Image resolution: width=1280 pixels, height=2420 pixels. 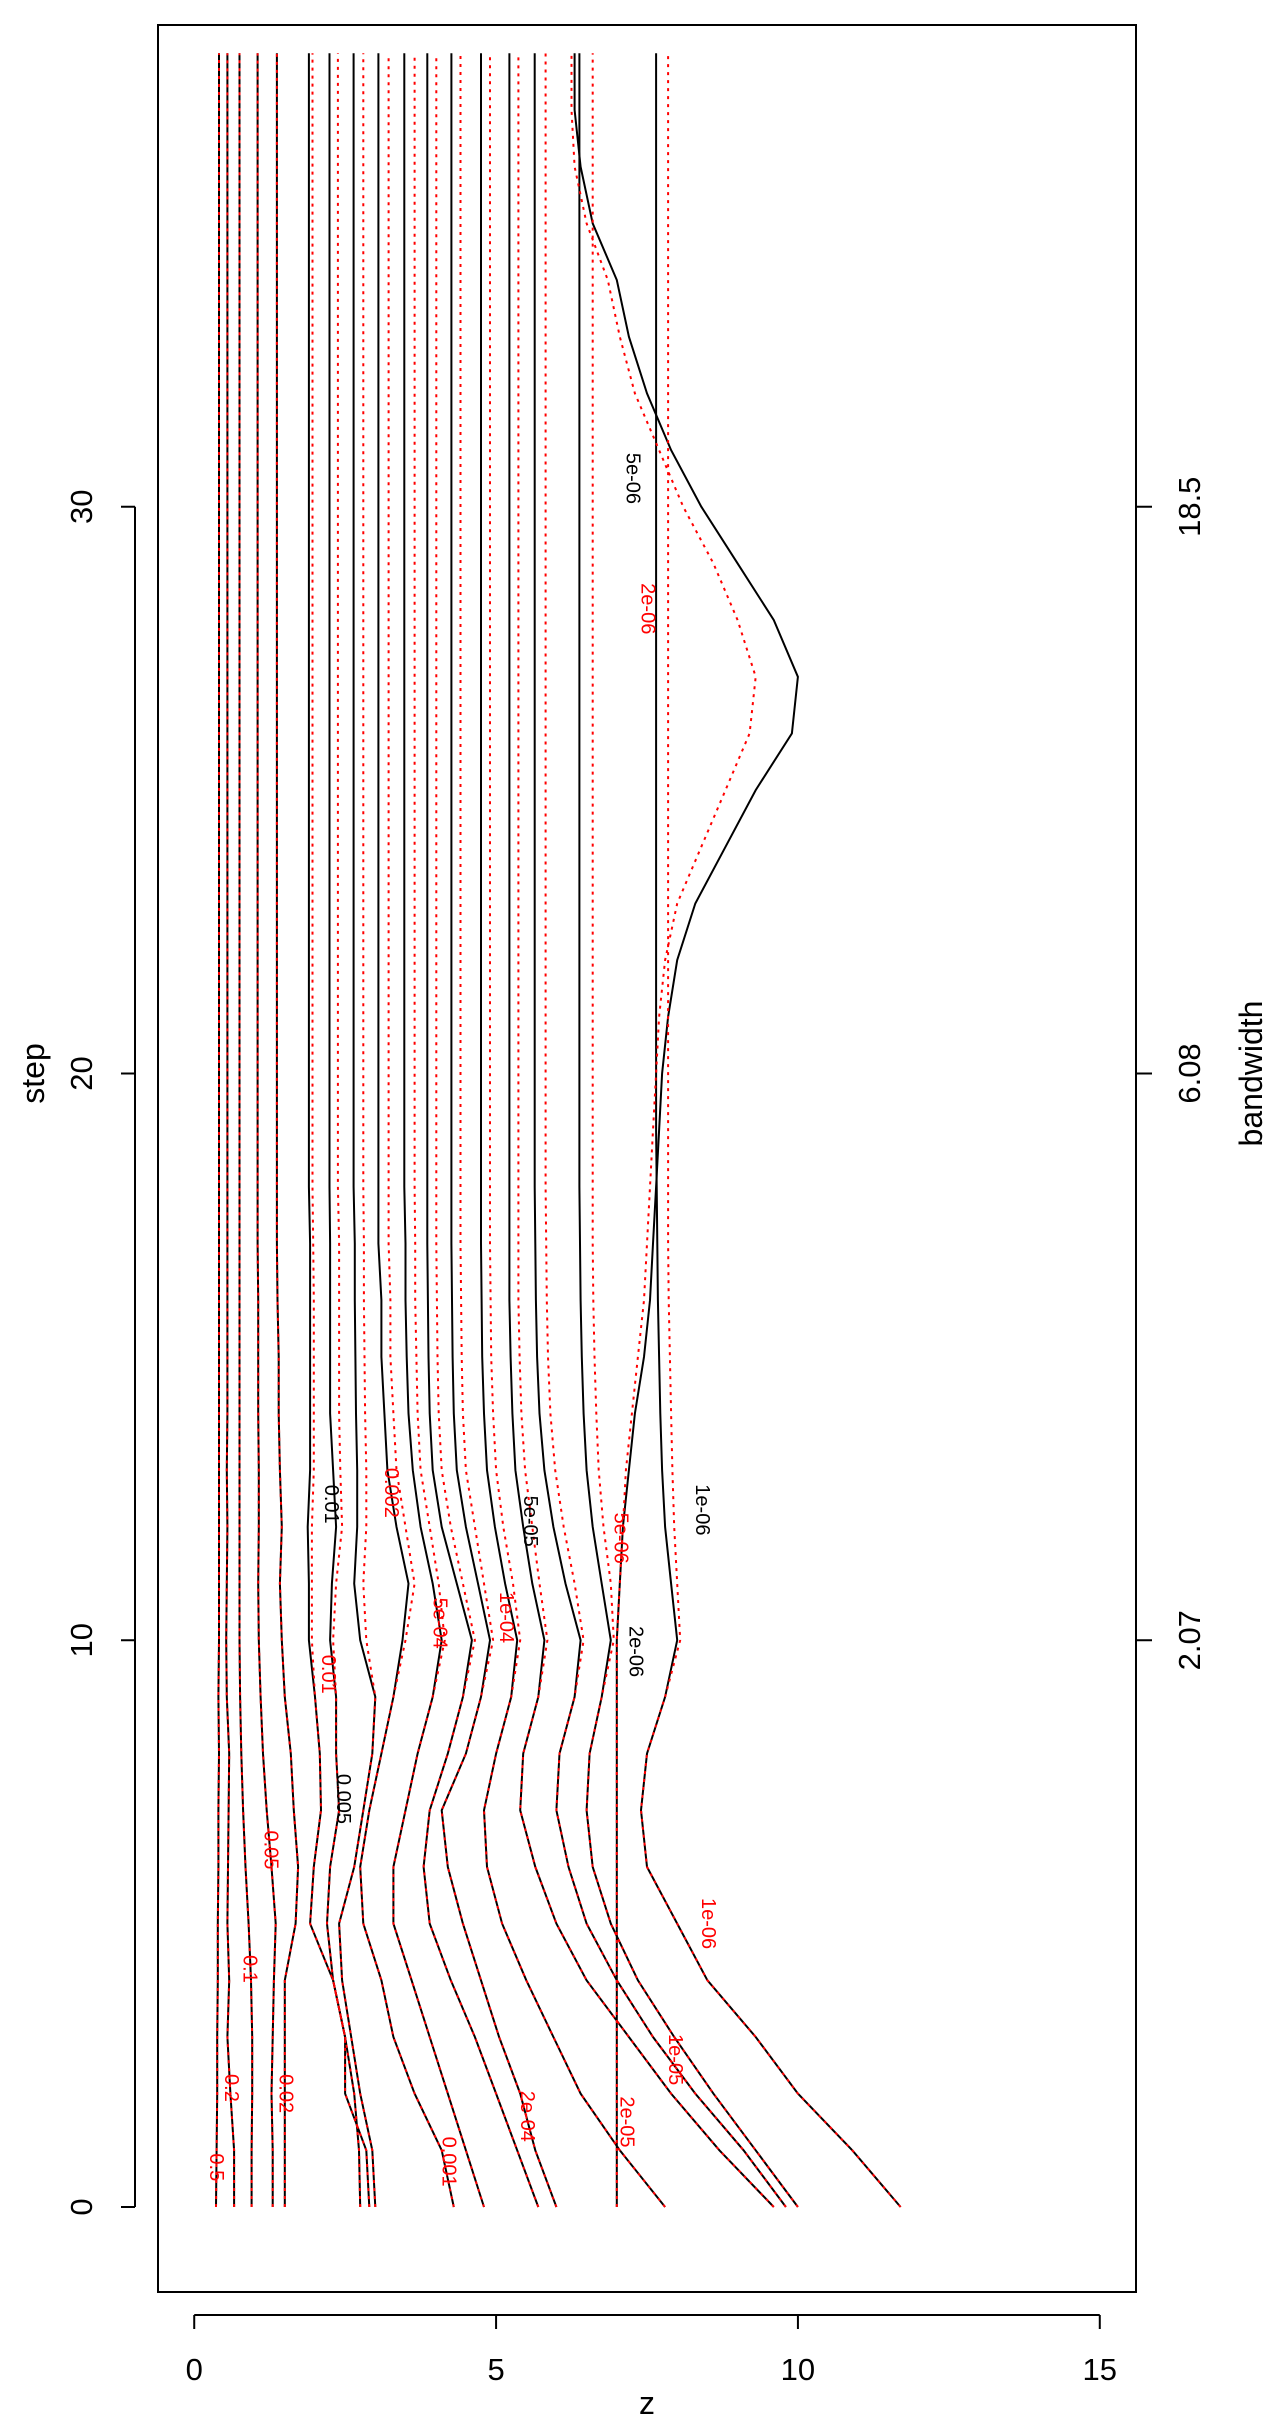 What do you see at coordinates (506, 1617) in the screenshot?
I see `contour-label-13: 1e-04` at bounding box center [506, 1617].